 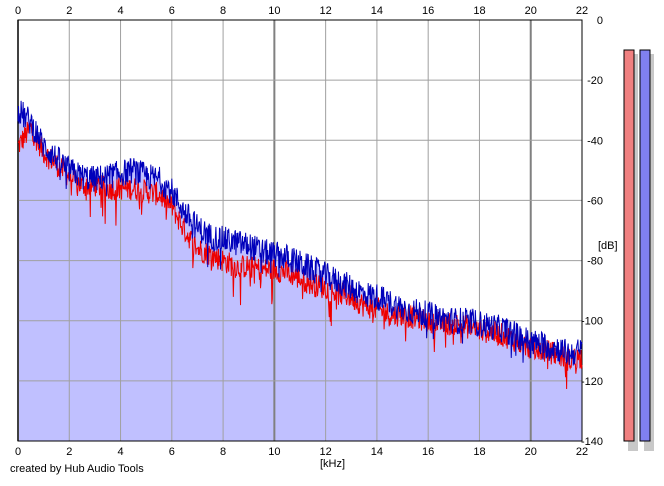 I want to click on x-tick-label-top: 12, so click(x=326, y=11).